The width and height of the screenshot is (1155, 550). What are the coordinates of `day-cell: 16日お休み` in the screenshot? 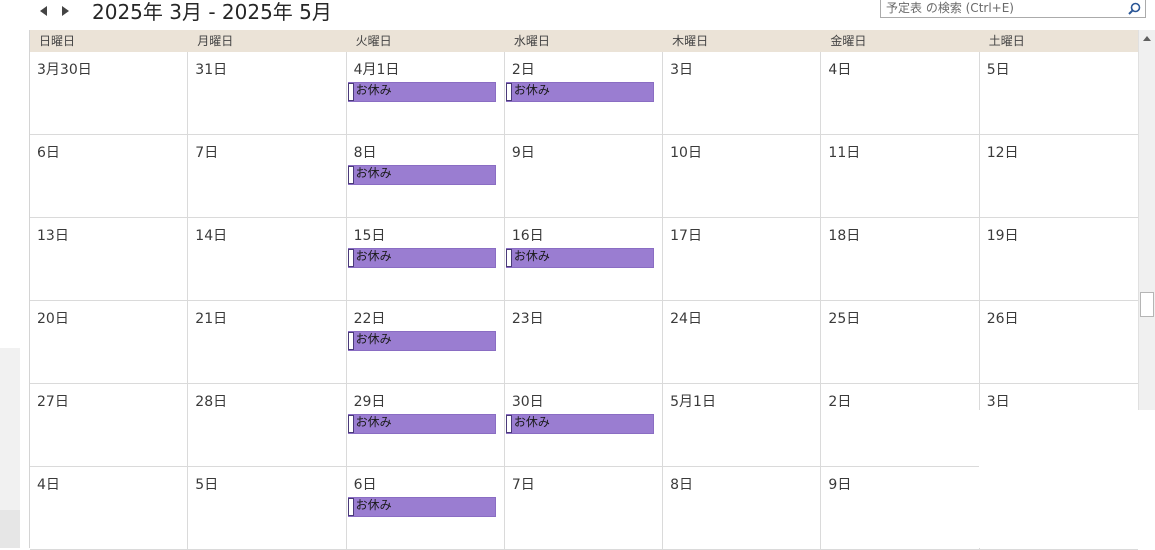 It's located at (584, 259).